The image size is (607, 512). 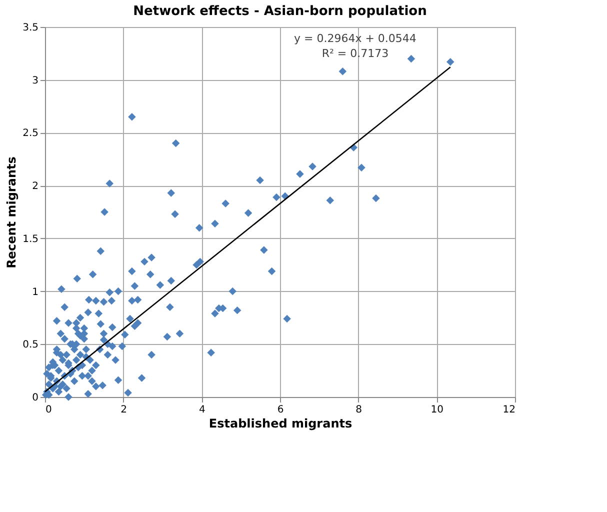 What do you see at coordinates (355, 53) in the screenshot?
I see `annotation: R² = 0.7173` at bounding box center [355, 53].